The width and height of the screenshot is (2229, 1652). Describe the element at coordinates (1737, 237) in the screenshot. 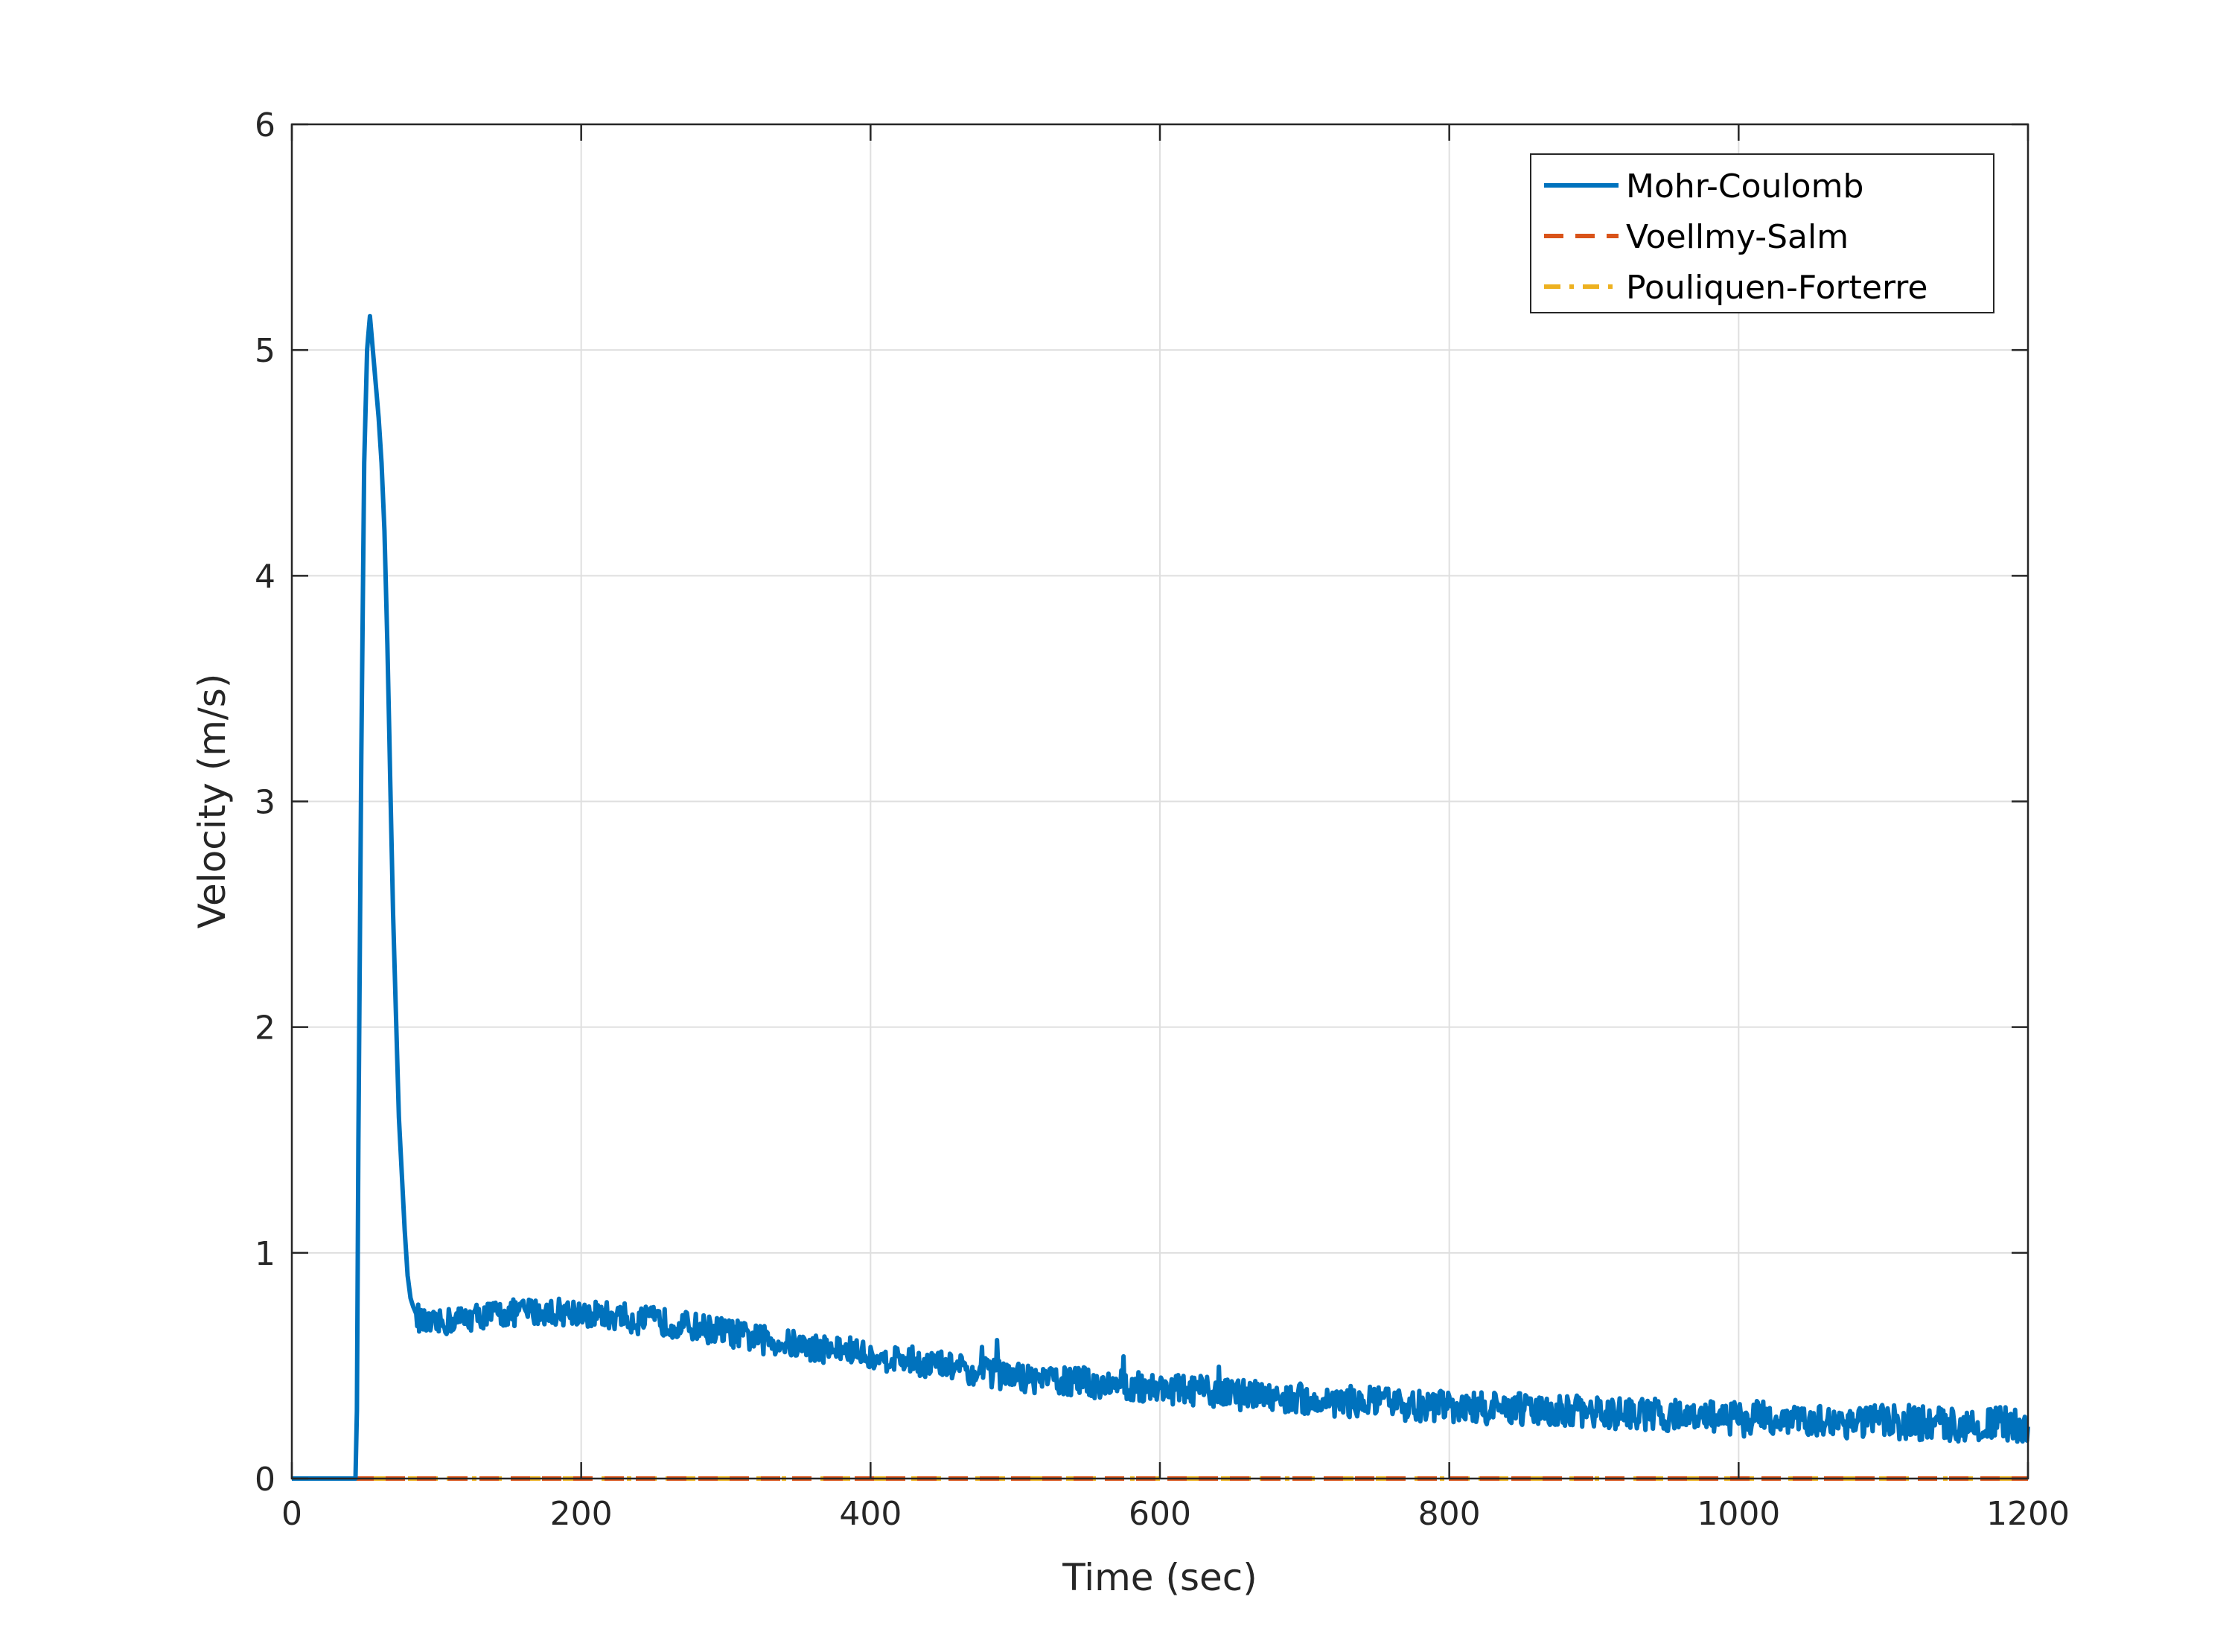

I see `legend-label: Voellmy-Salm` at that location.